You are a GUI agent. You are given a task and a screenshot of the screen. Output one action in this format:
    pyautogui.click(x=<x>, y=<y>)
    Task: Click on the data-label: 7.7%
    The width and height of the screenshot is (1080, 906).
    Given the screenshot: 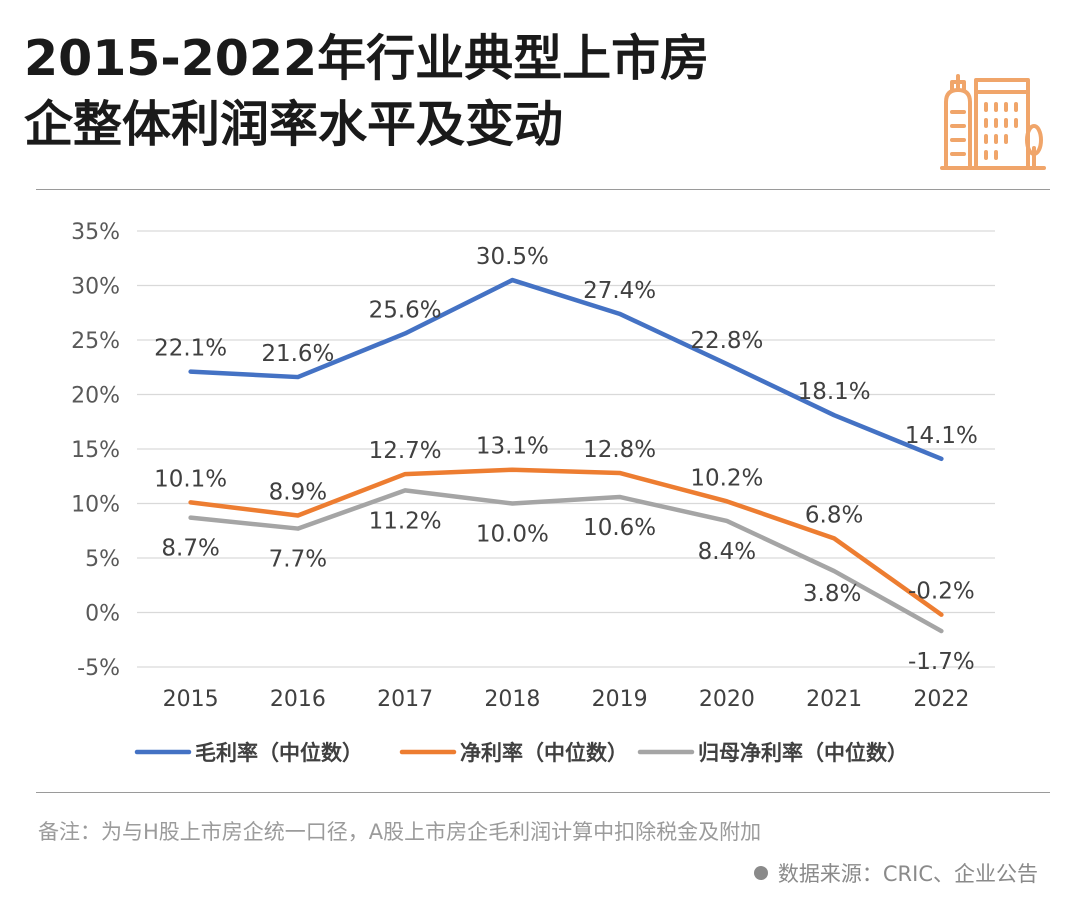 What is the action you would take?
    pyautogui.click(x=298, y=560)
    